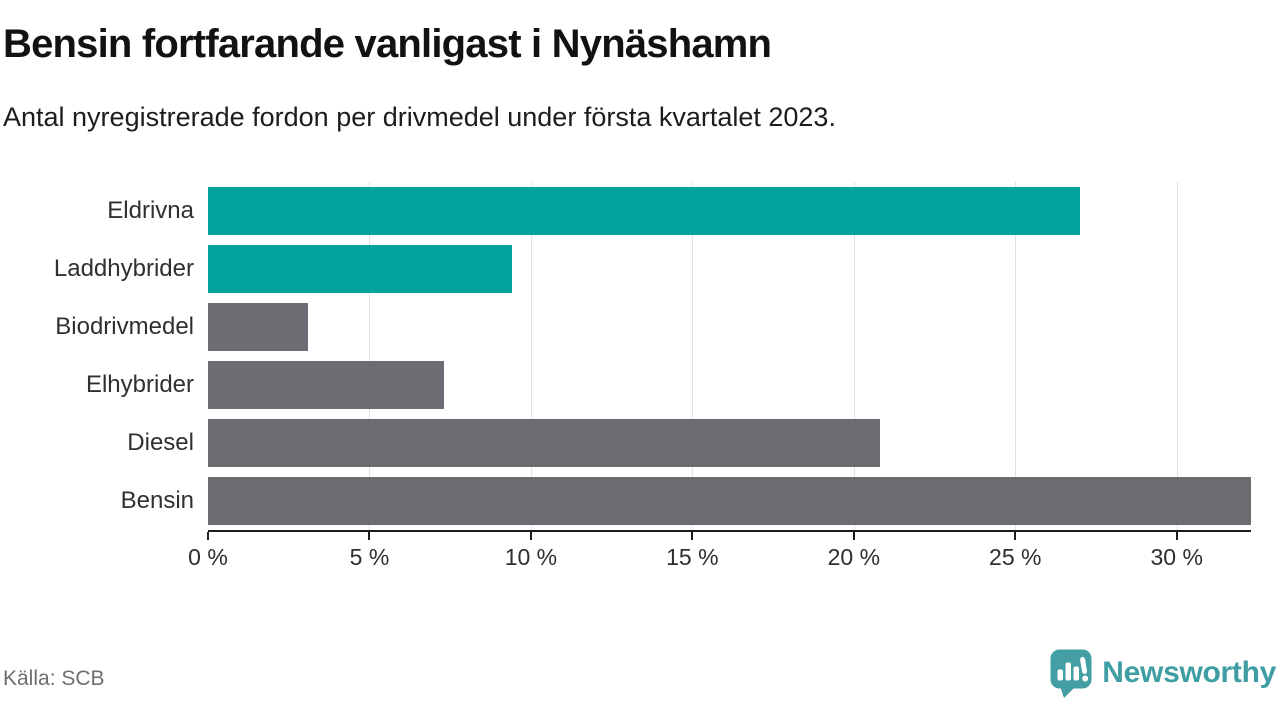  What do you see at coordinates (208, 557) in the screenshot?
I see `axis-tick-label-0: 0 %` at bounding box center [208, 557].